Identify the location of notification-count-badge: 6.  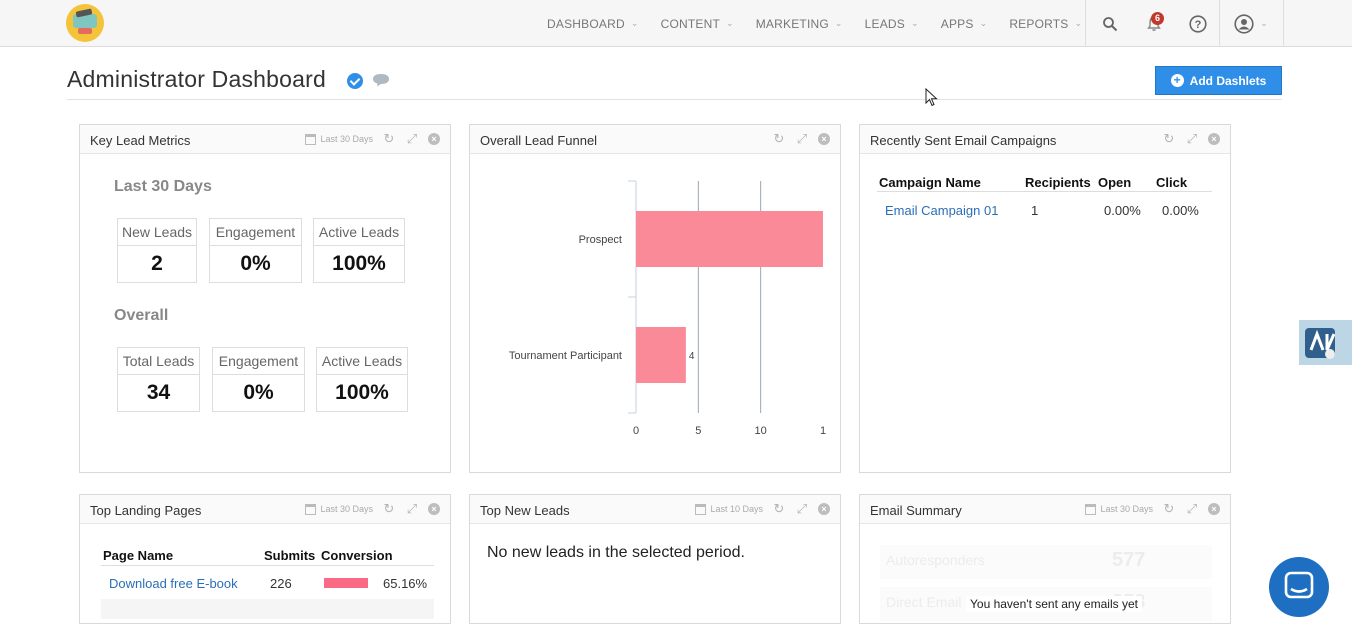
(1157, 18).